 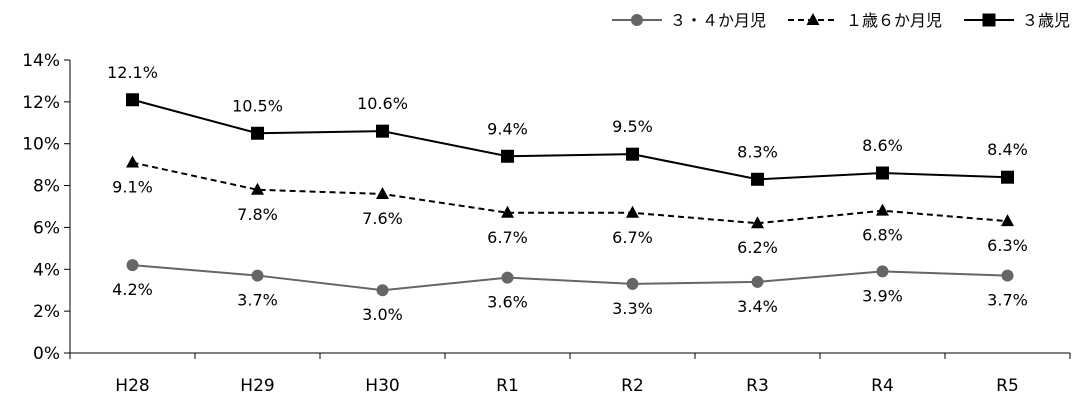 I want to click on data-label: 7.6%, so click(x=382, y=218).